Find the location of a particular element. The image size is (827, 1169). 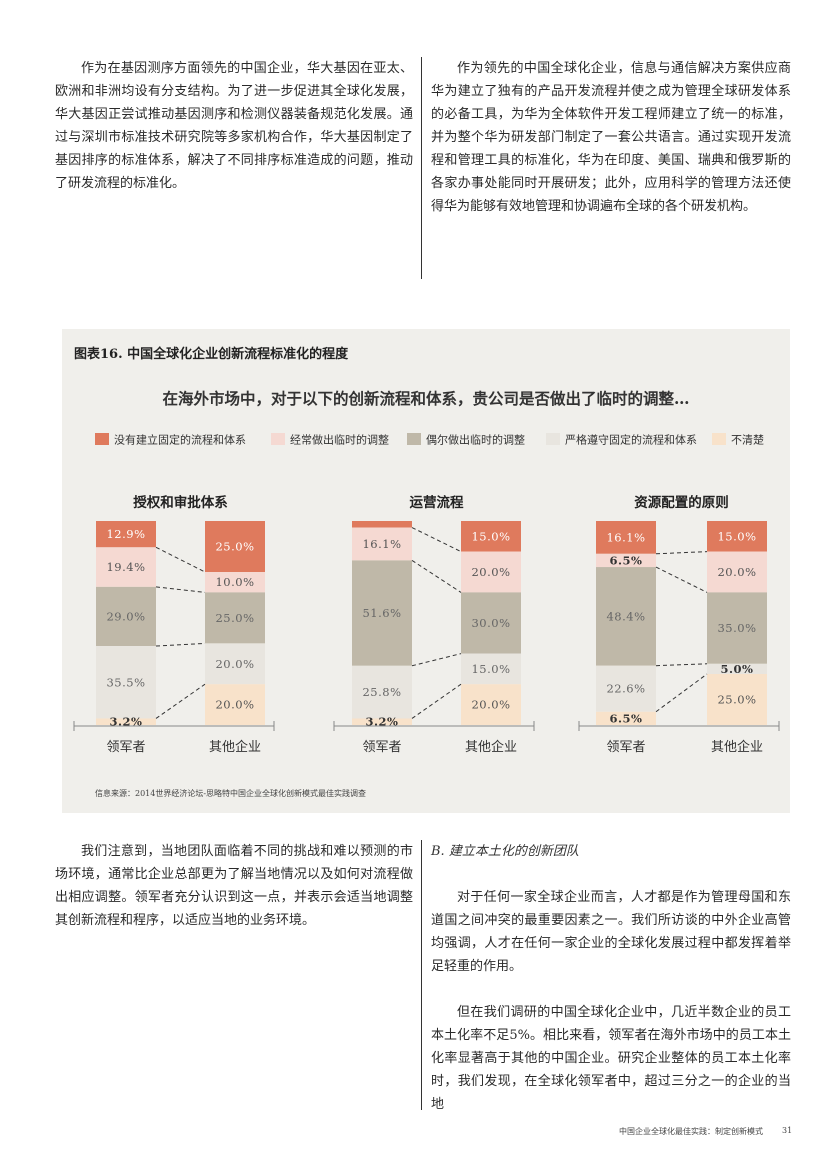

bar-segment-p0-b0-s2 is located at coordinates (126, 616).